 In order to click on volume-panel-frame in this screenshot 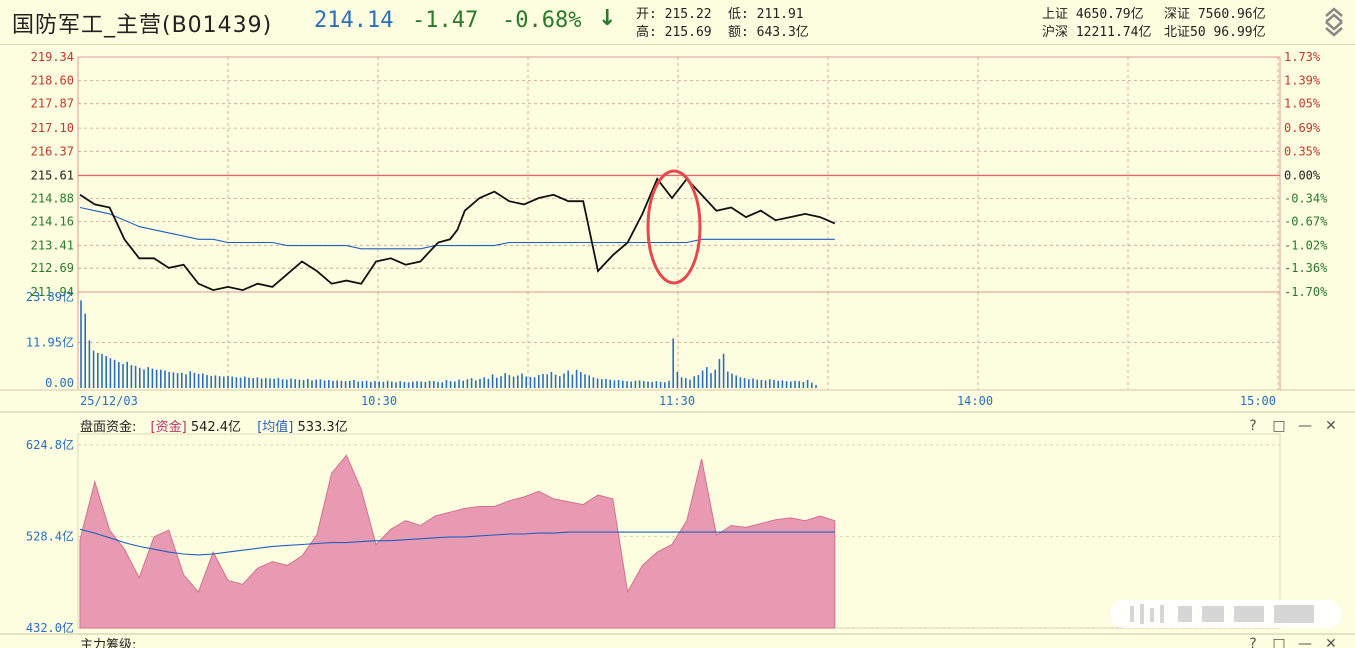, I will do `click(679, 341)`.